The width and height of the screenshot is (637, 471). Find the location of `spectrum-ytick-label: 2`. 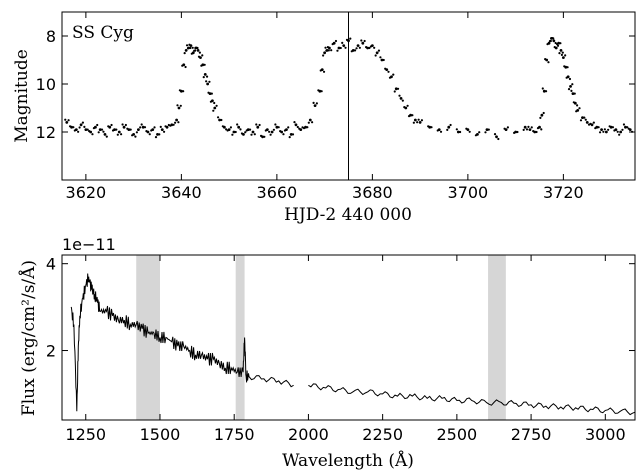

spectrum-ytick-label: 2 is located at coordinates (51, 351).